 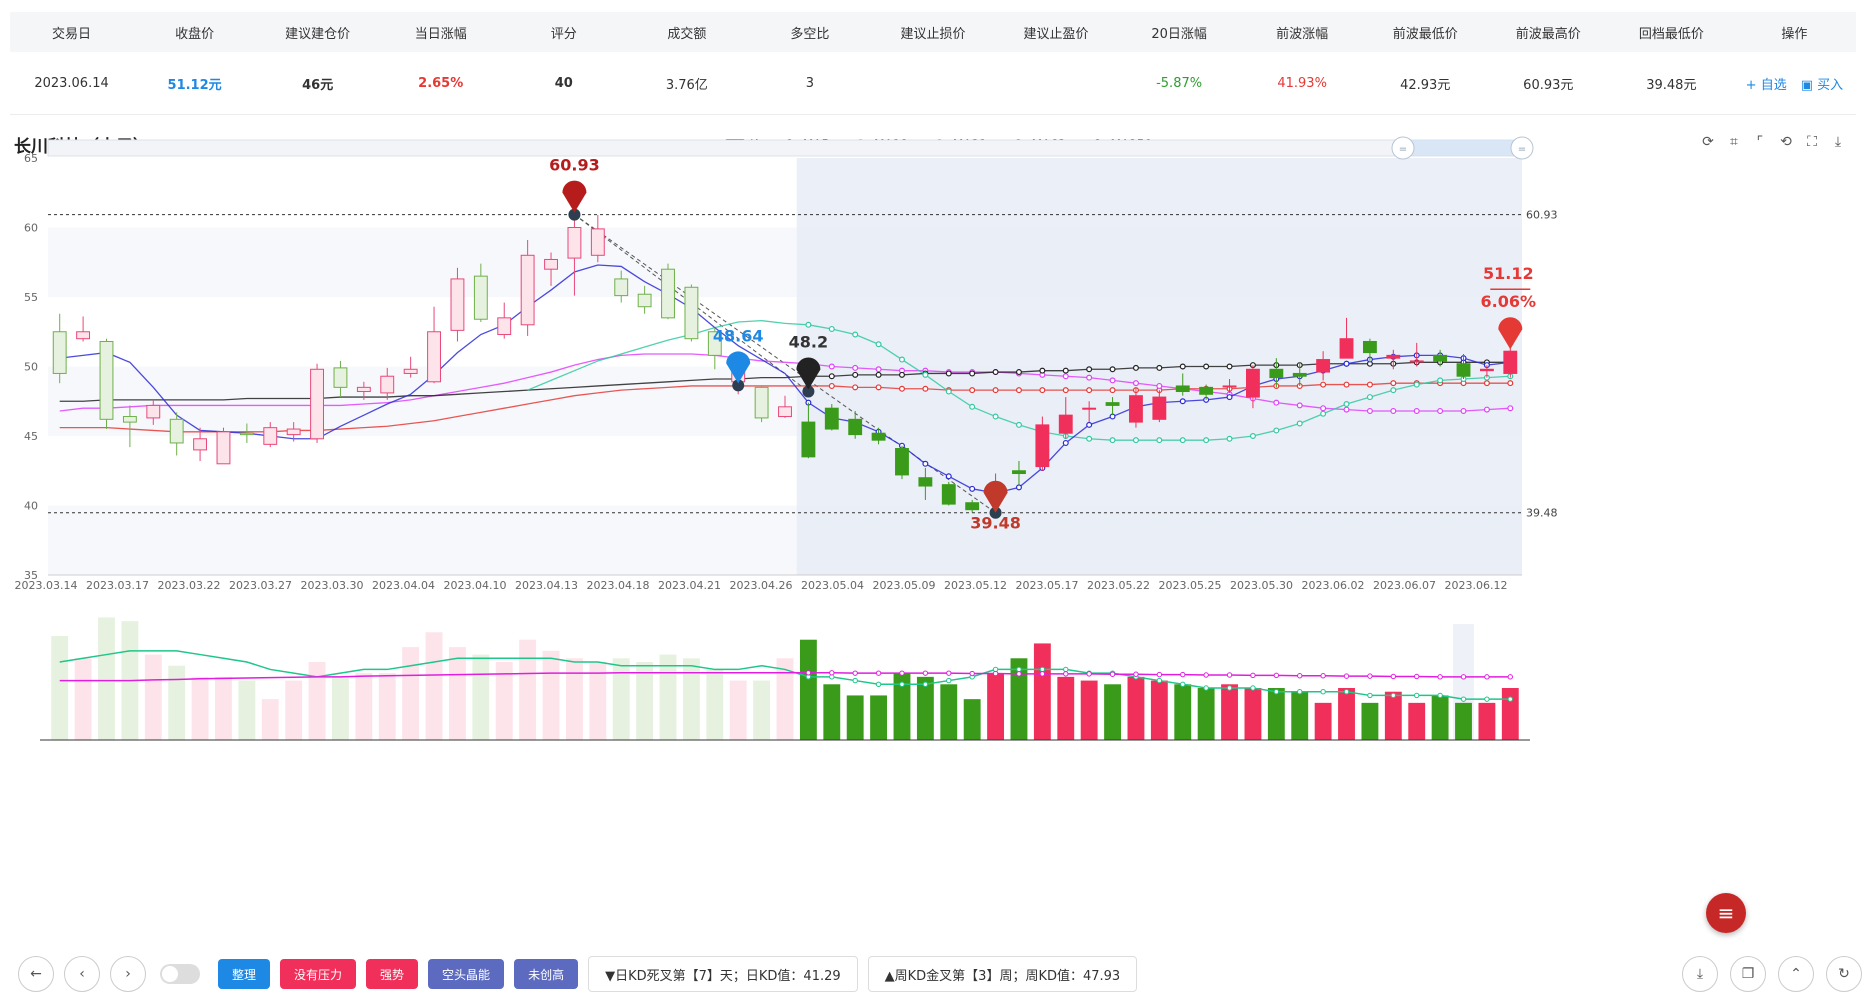 What do you see at coordinates (475, 585) in the screenshot?
I see `x-tick-label: 2023.04.10` at bounding box center [475, 585].